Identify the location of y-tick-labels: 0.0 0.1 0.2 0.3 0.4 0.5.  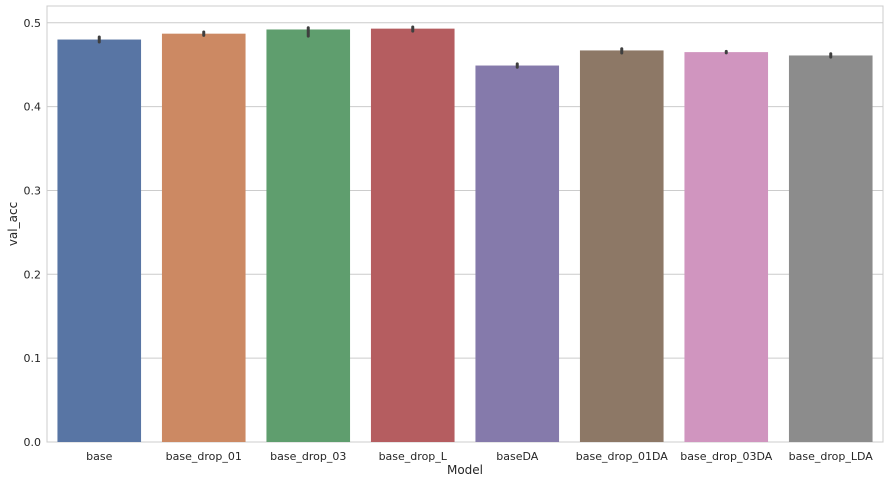
(33, 233).